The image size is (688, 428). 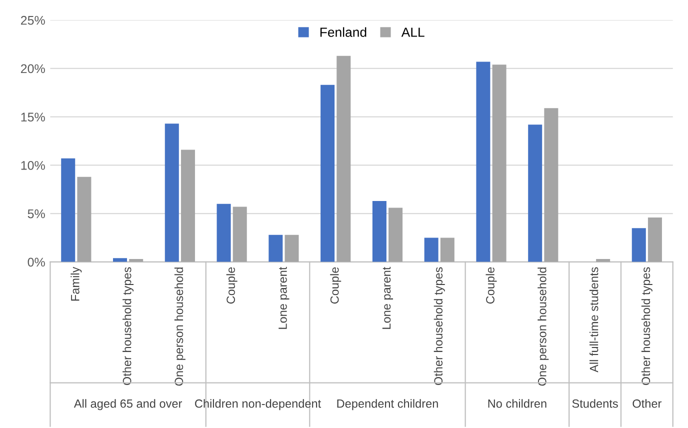 I want to click on y-tick-label: 25%, so click(x=32, y=20).